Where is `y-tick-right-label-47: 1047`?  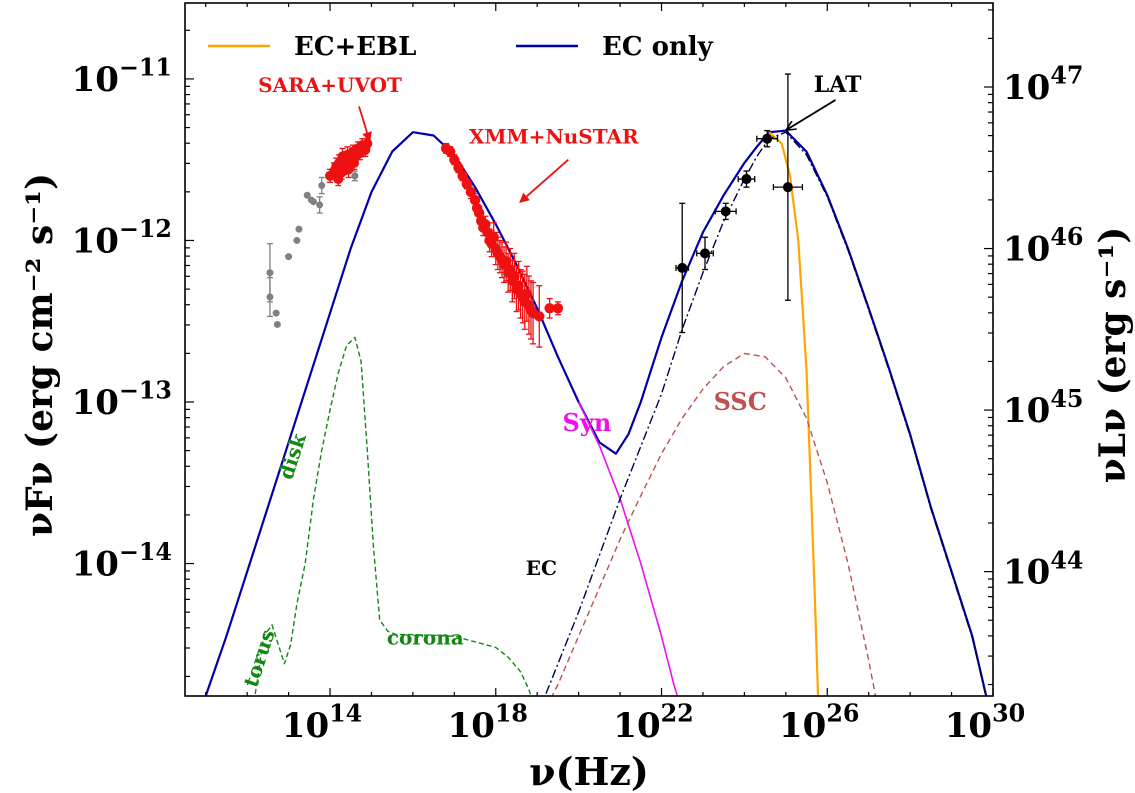 y-tick-right-label-47: 1047 is located at coordinates (1043, 85).